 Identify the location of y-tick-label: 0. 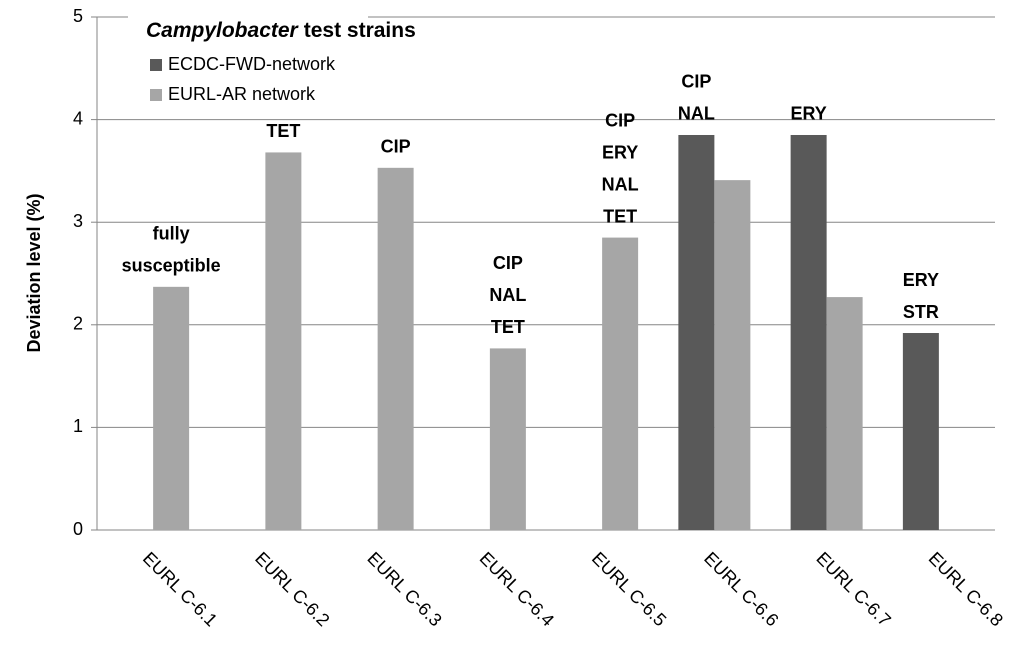
(78, 529).